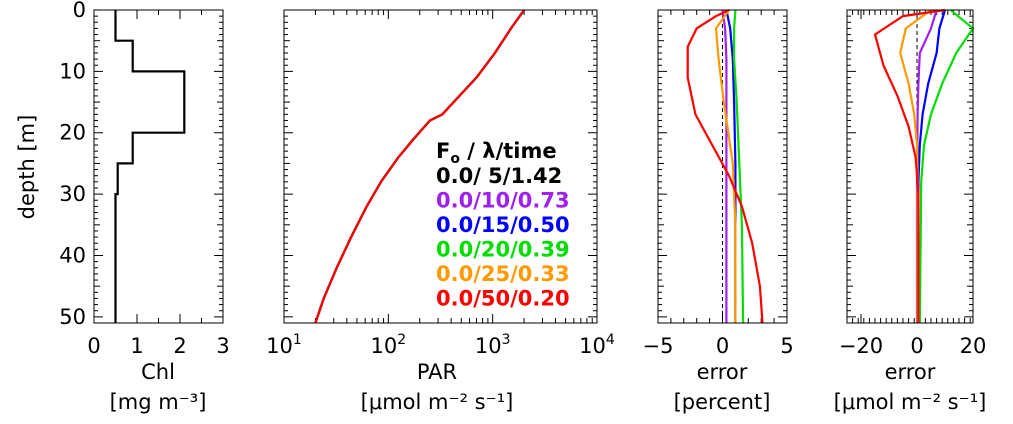 The image size is (1013, 424). I want to click on x-tick-label: 10³, so click(493, 345).